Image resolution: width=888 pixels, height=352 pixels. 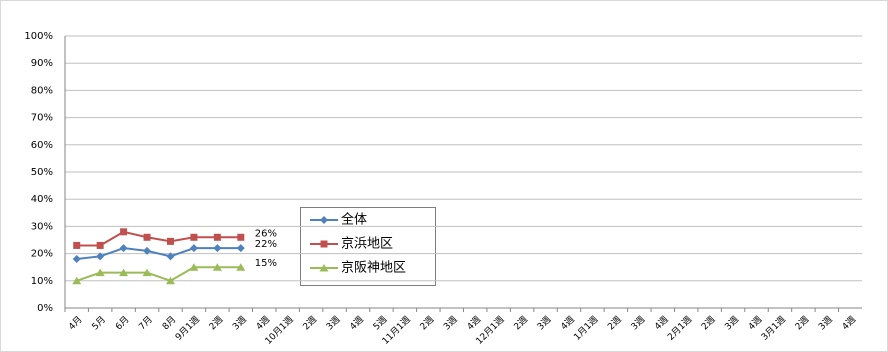 What do you see at coordinates (42, 90) in the screenshot?
I see `y-tick-label: 80%` at bounding box center [42, 90].